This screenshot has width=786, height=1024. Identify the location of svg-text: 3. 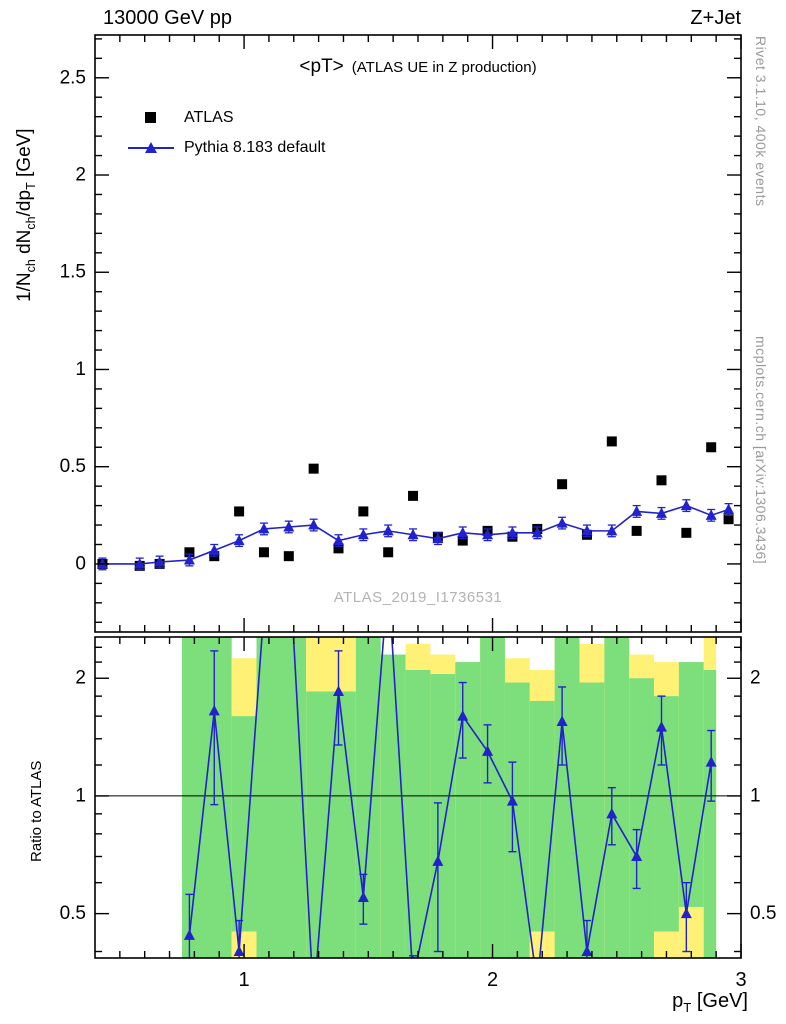
(740, 980).